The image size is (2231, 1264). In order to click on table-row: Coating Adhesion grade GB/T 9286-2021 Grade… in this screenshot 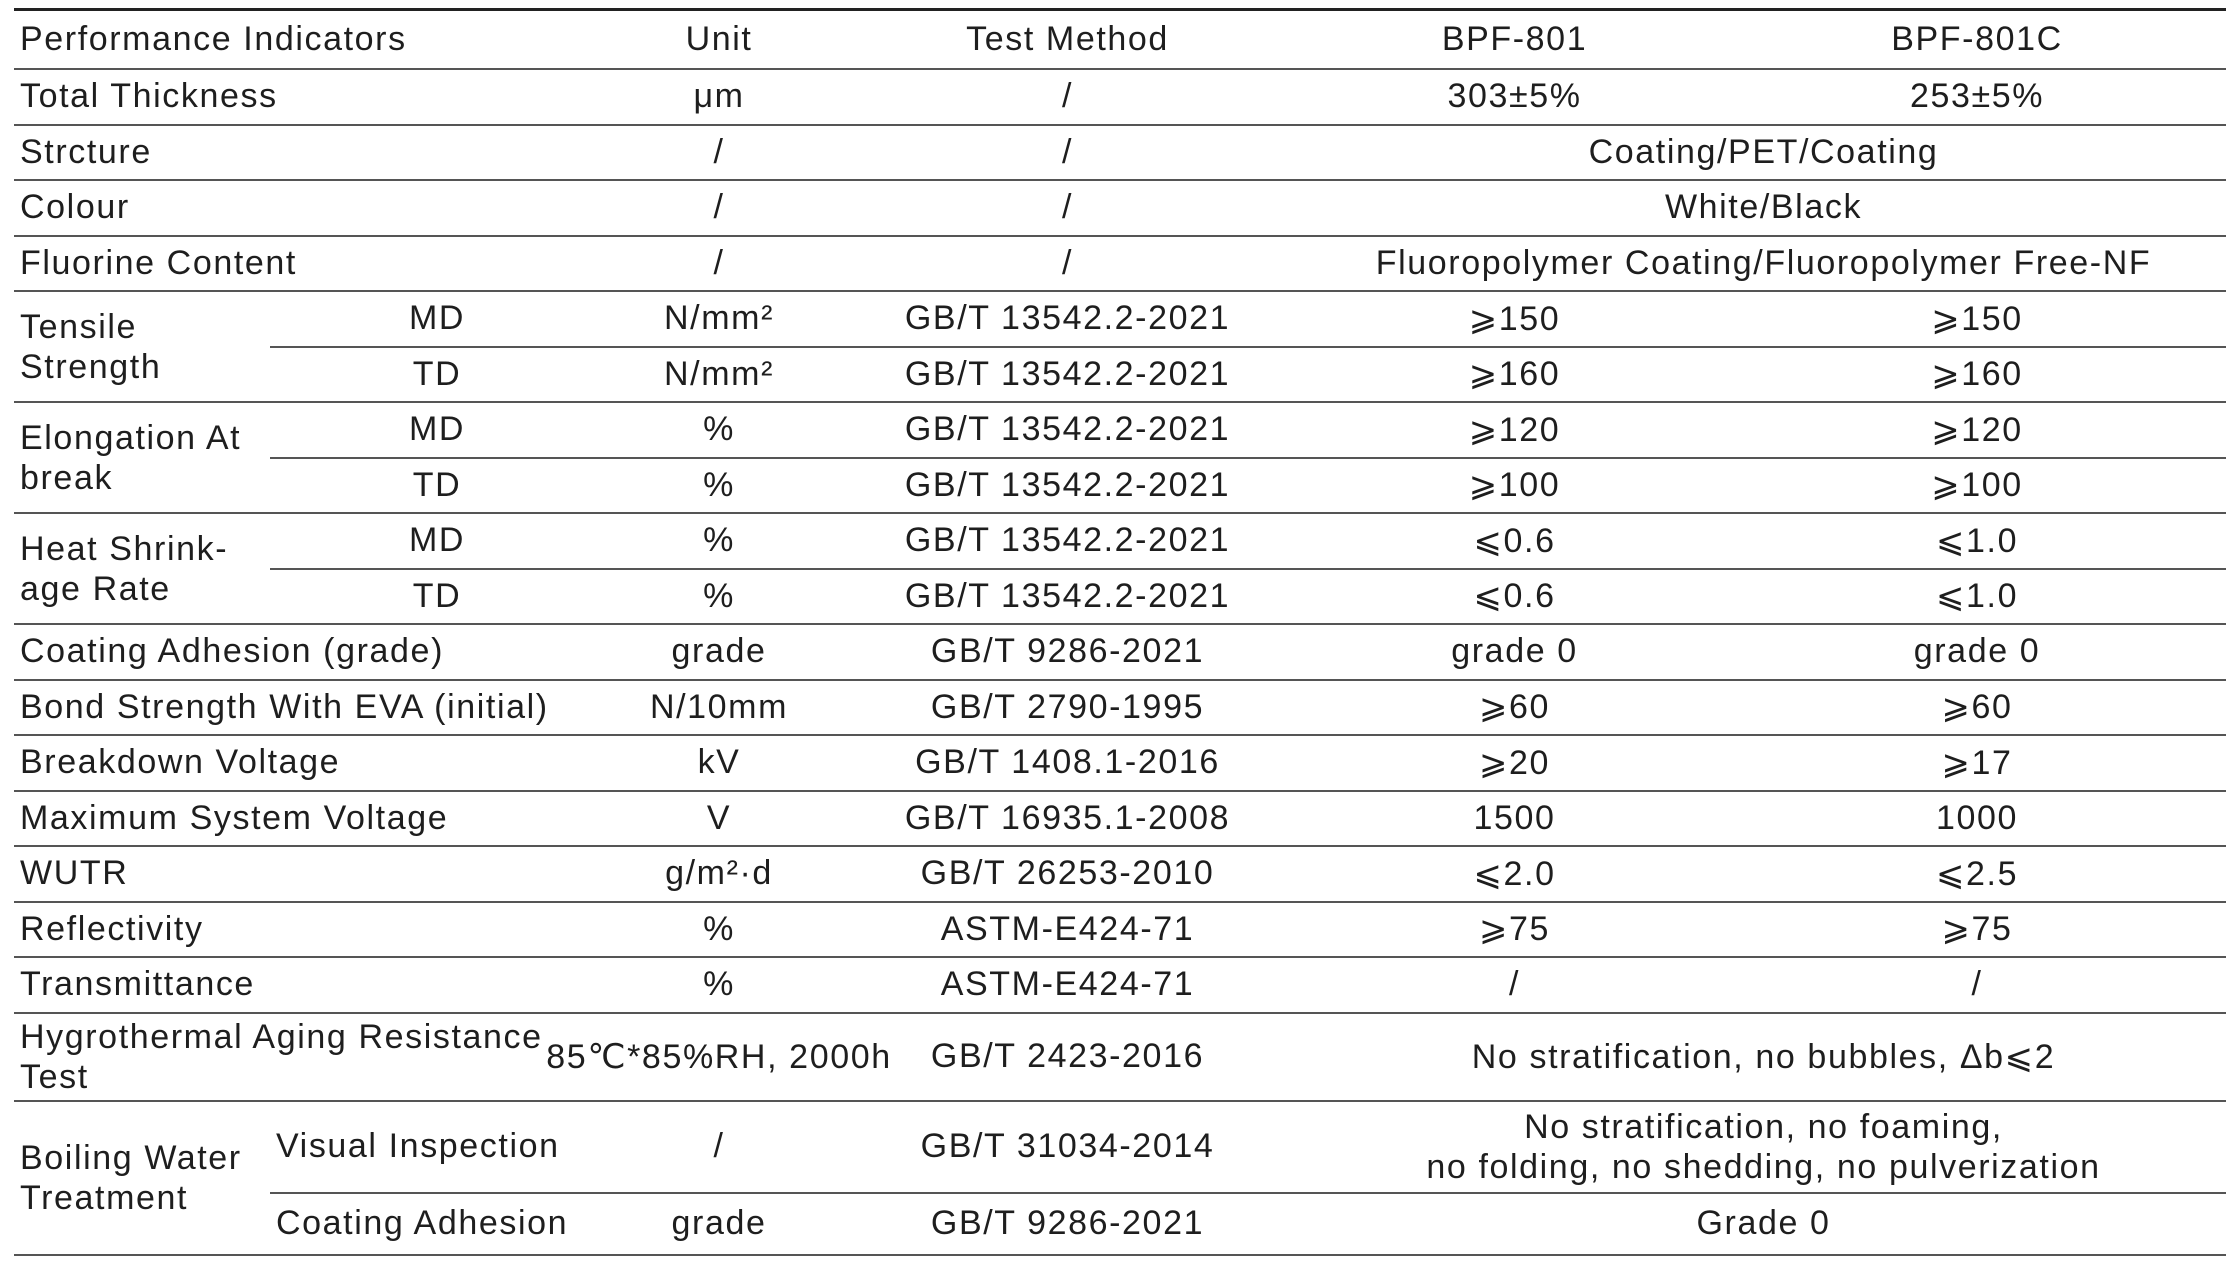, I will do `click(1120, 1224)`.